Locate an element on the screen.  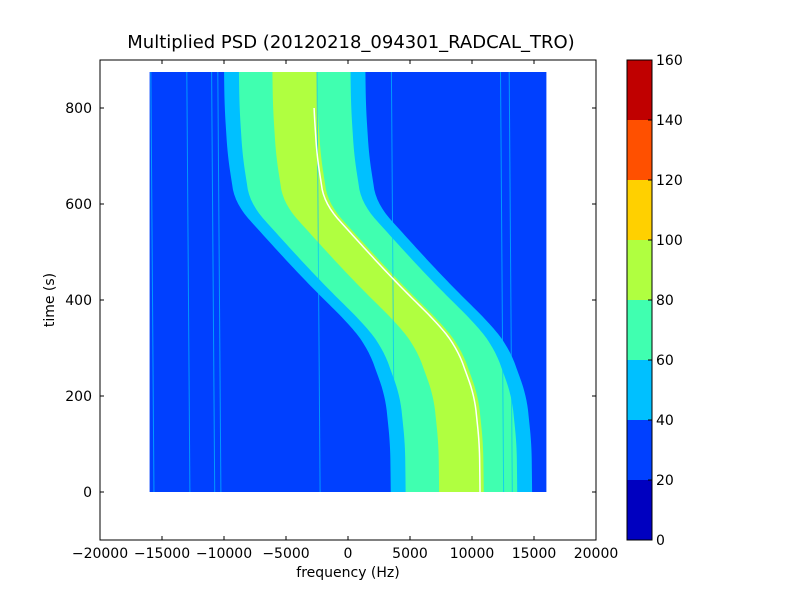
colorbar-tick-label: 60 is located at coordinates (665, 361).